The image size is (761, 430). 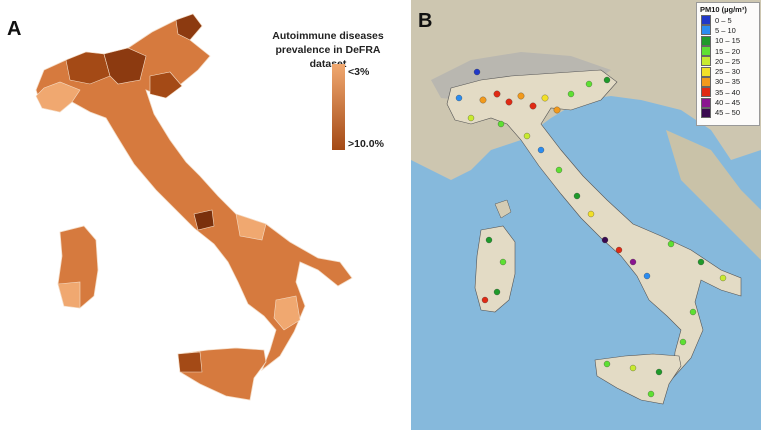 I want to click on sardinia, so click(x=78, y=267).